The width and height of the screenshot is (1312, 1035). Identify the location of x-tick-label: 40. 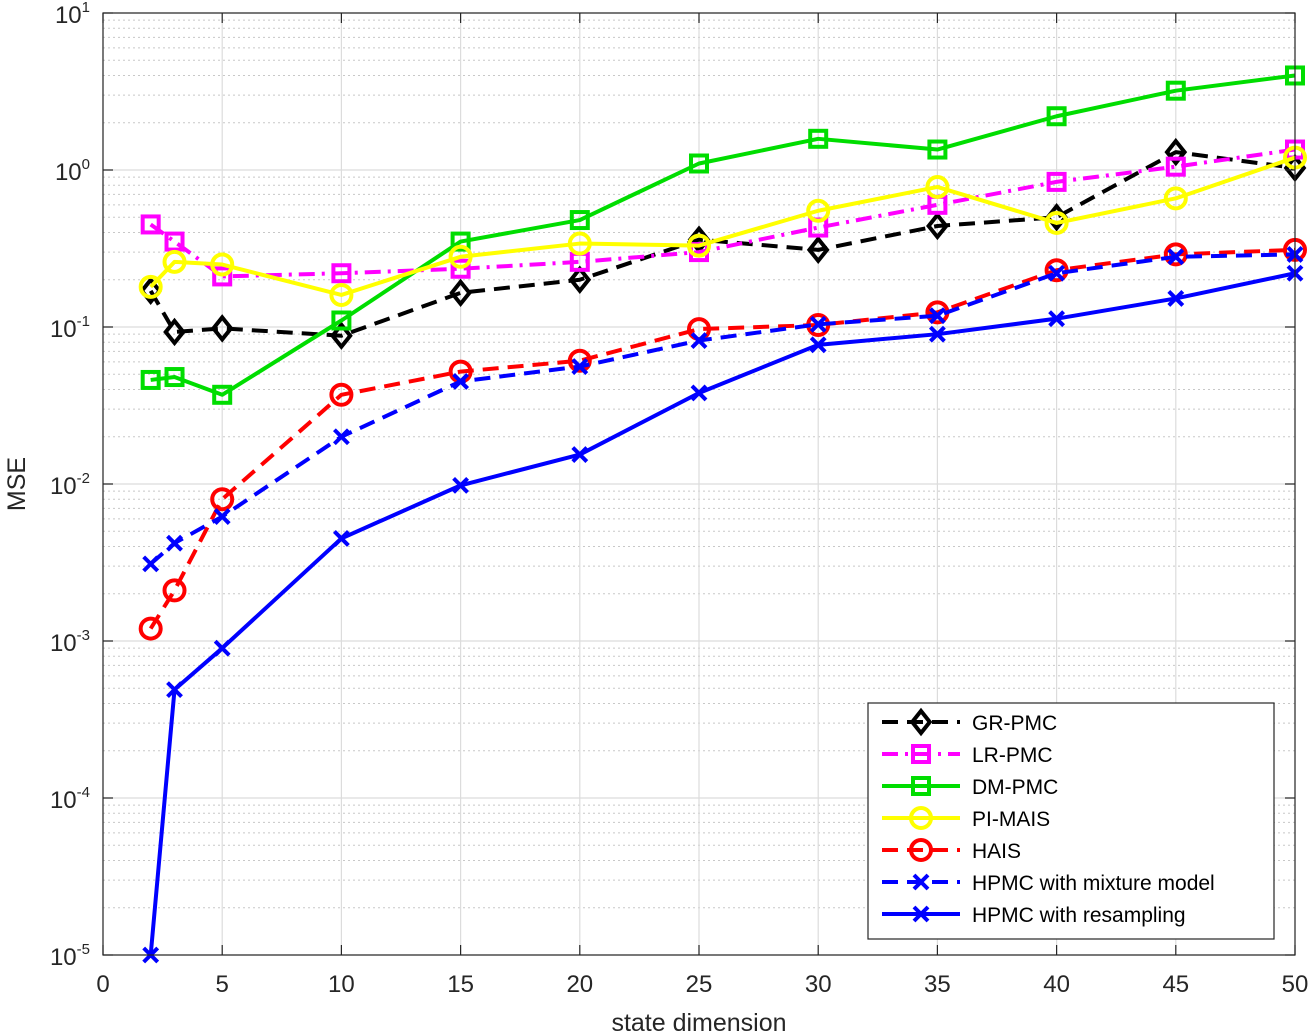
(1056, 984).